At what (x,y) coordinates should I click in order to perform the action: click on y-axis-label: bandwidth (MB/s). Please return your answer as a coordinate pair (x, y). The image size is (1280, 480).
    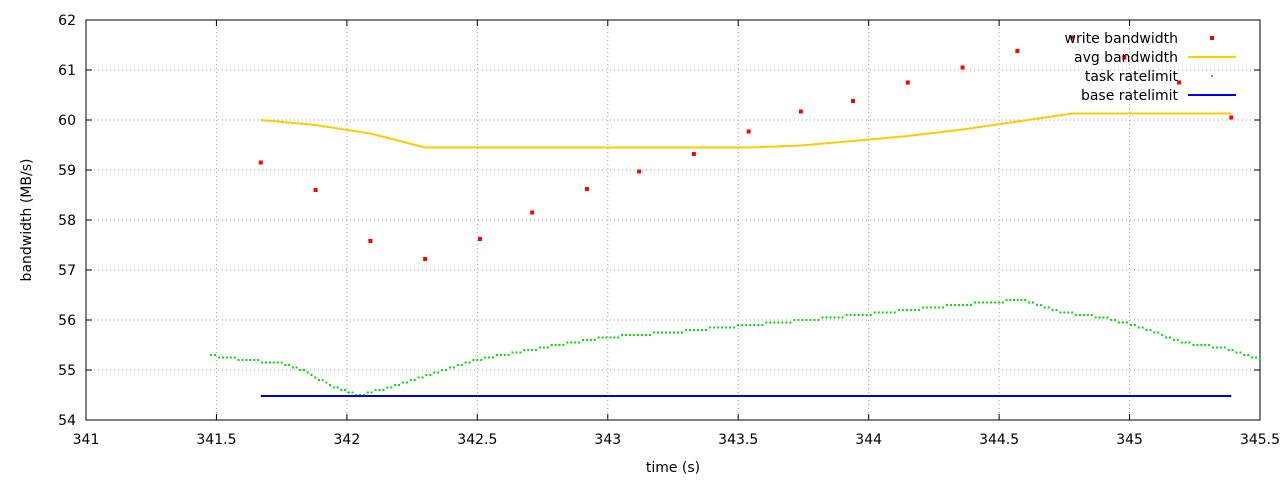
    Looking at the image, I should click on (27, 220).